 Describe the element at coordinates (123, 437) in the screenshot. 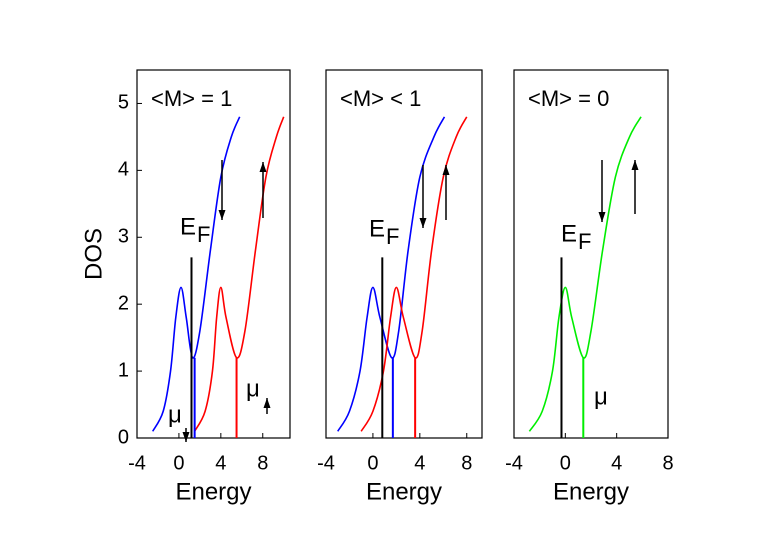

I see `y-tick-label: 0` at that location.